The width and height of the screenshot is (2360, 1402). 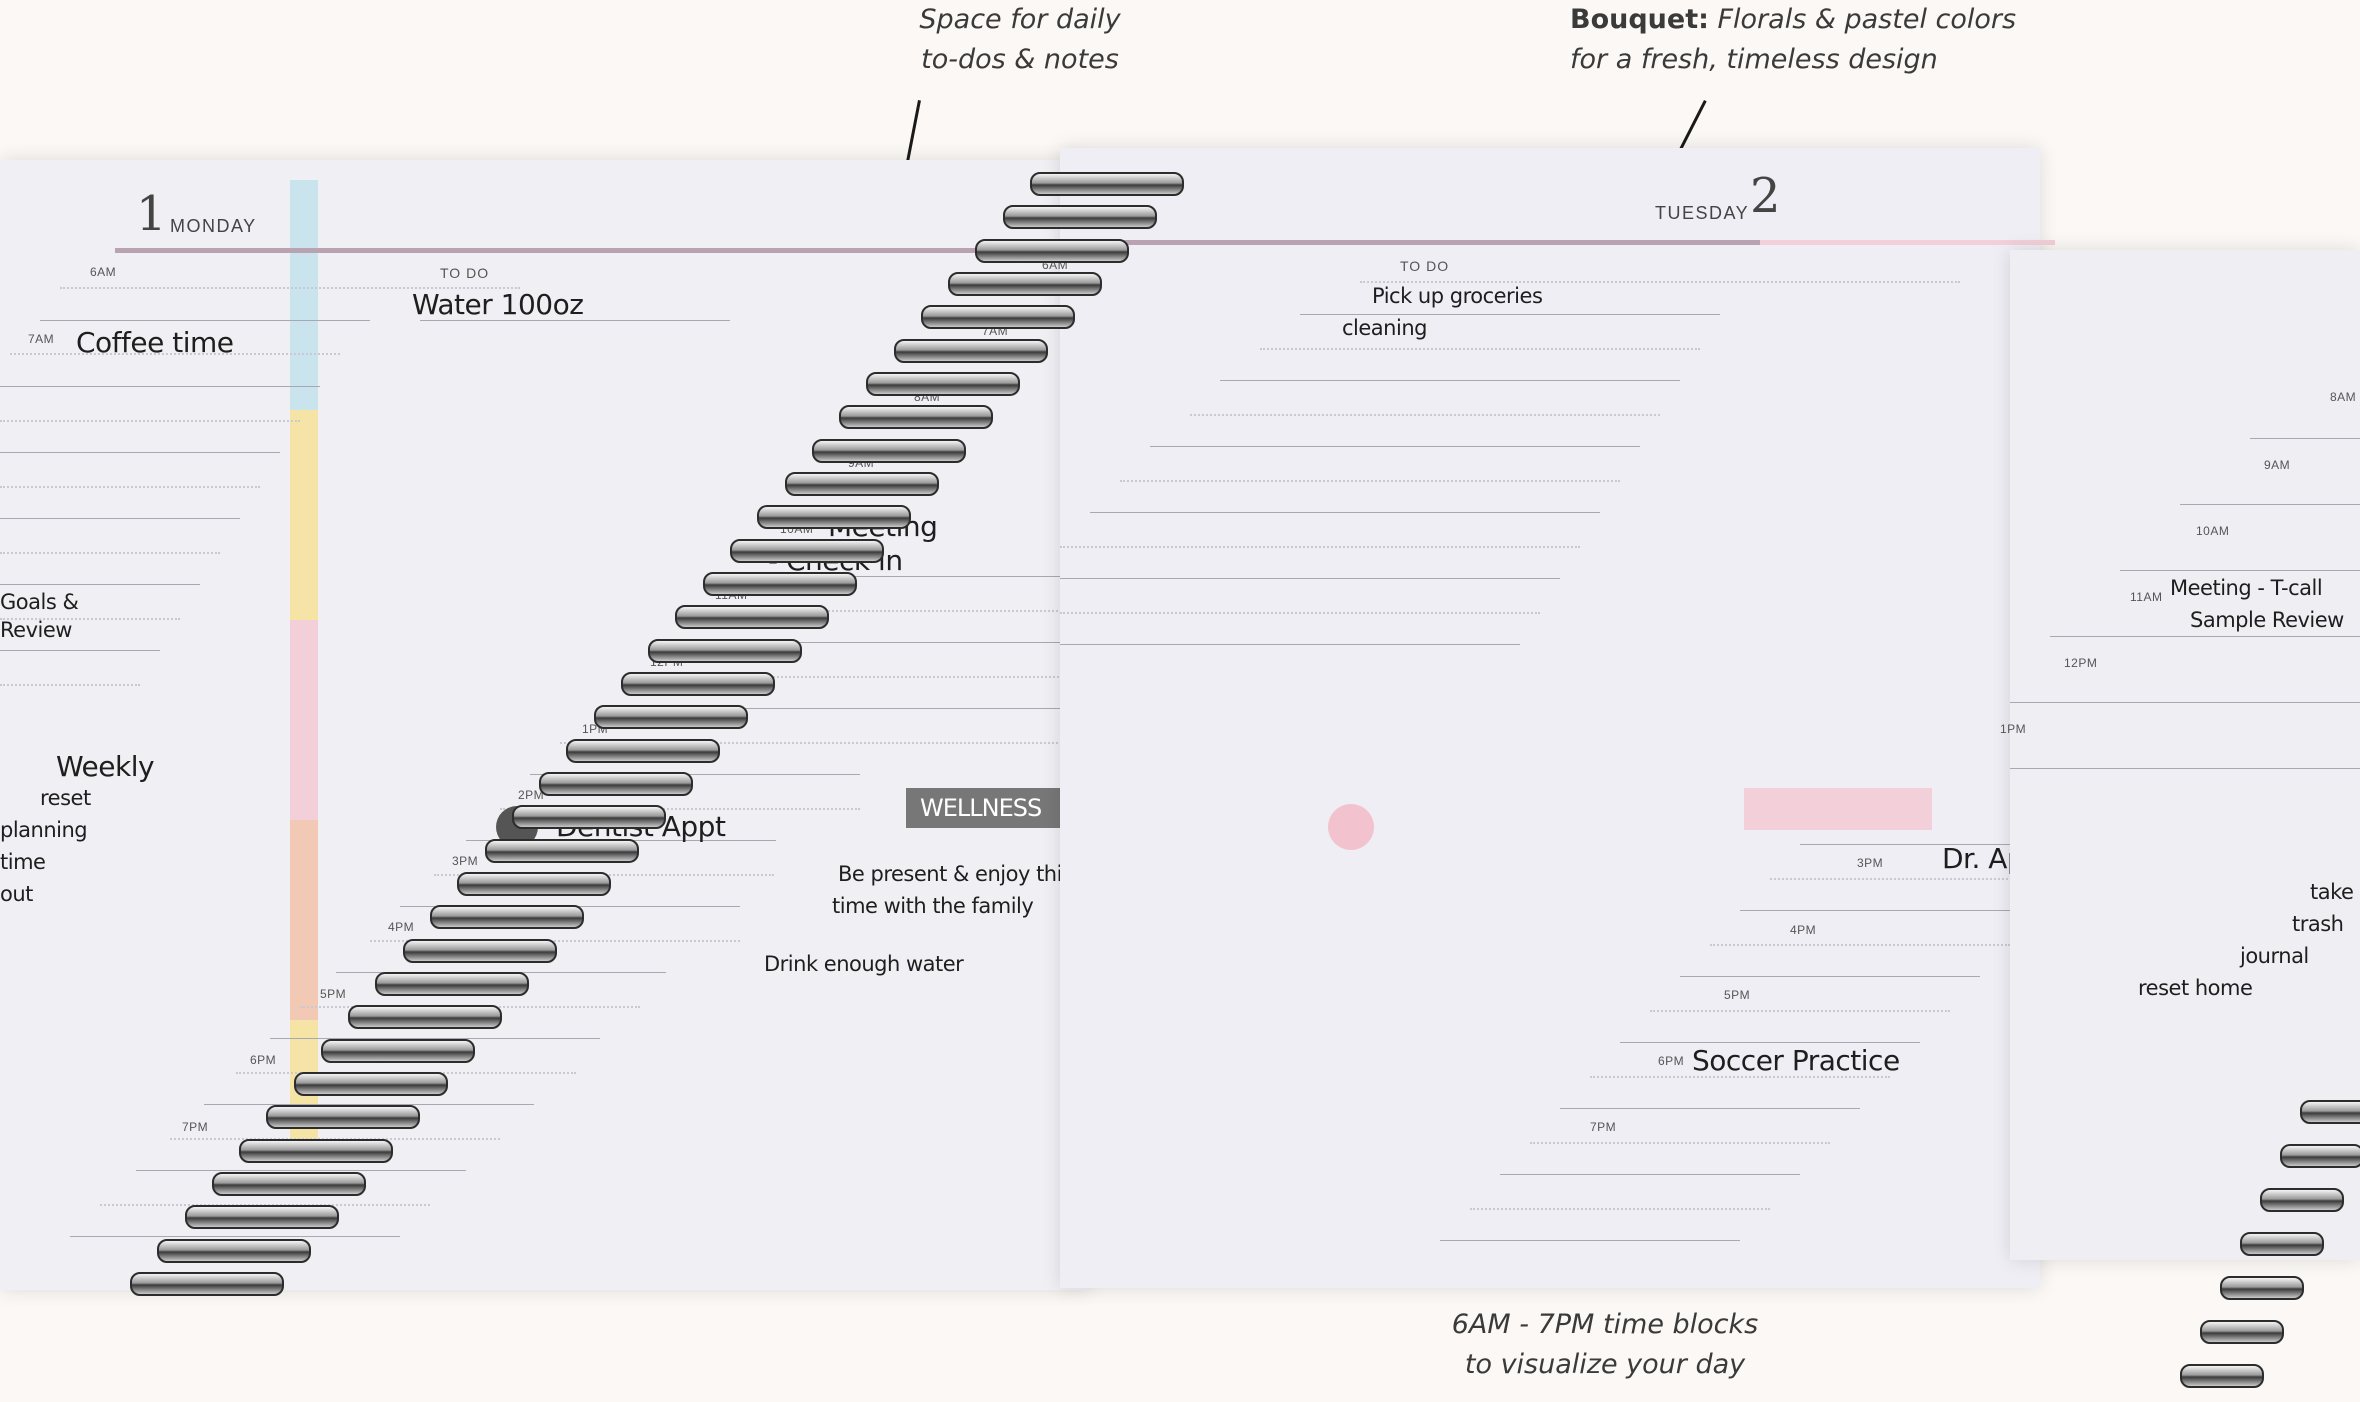 What do you see at coordinates (1020, 19) in the screenshot?
I see `callout-notes-line1: Space for daily` at bounding box center [1020, 19].